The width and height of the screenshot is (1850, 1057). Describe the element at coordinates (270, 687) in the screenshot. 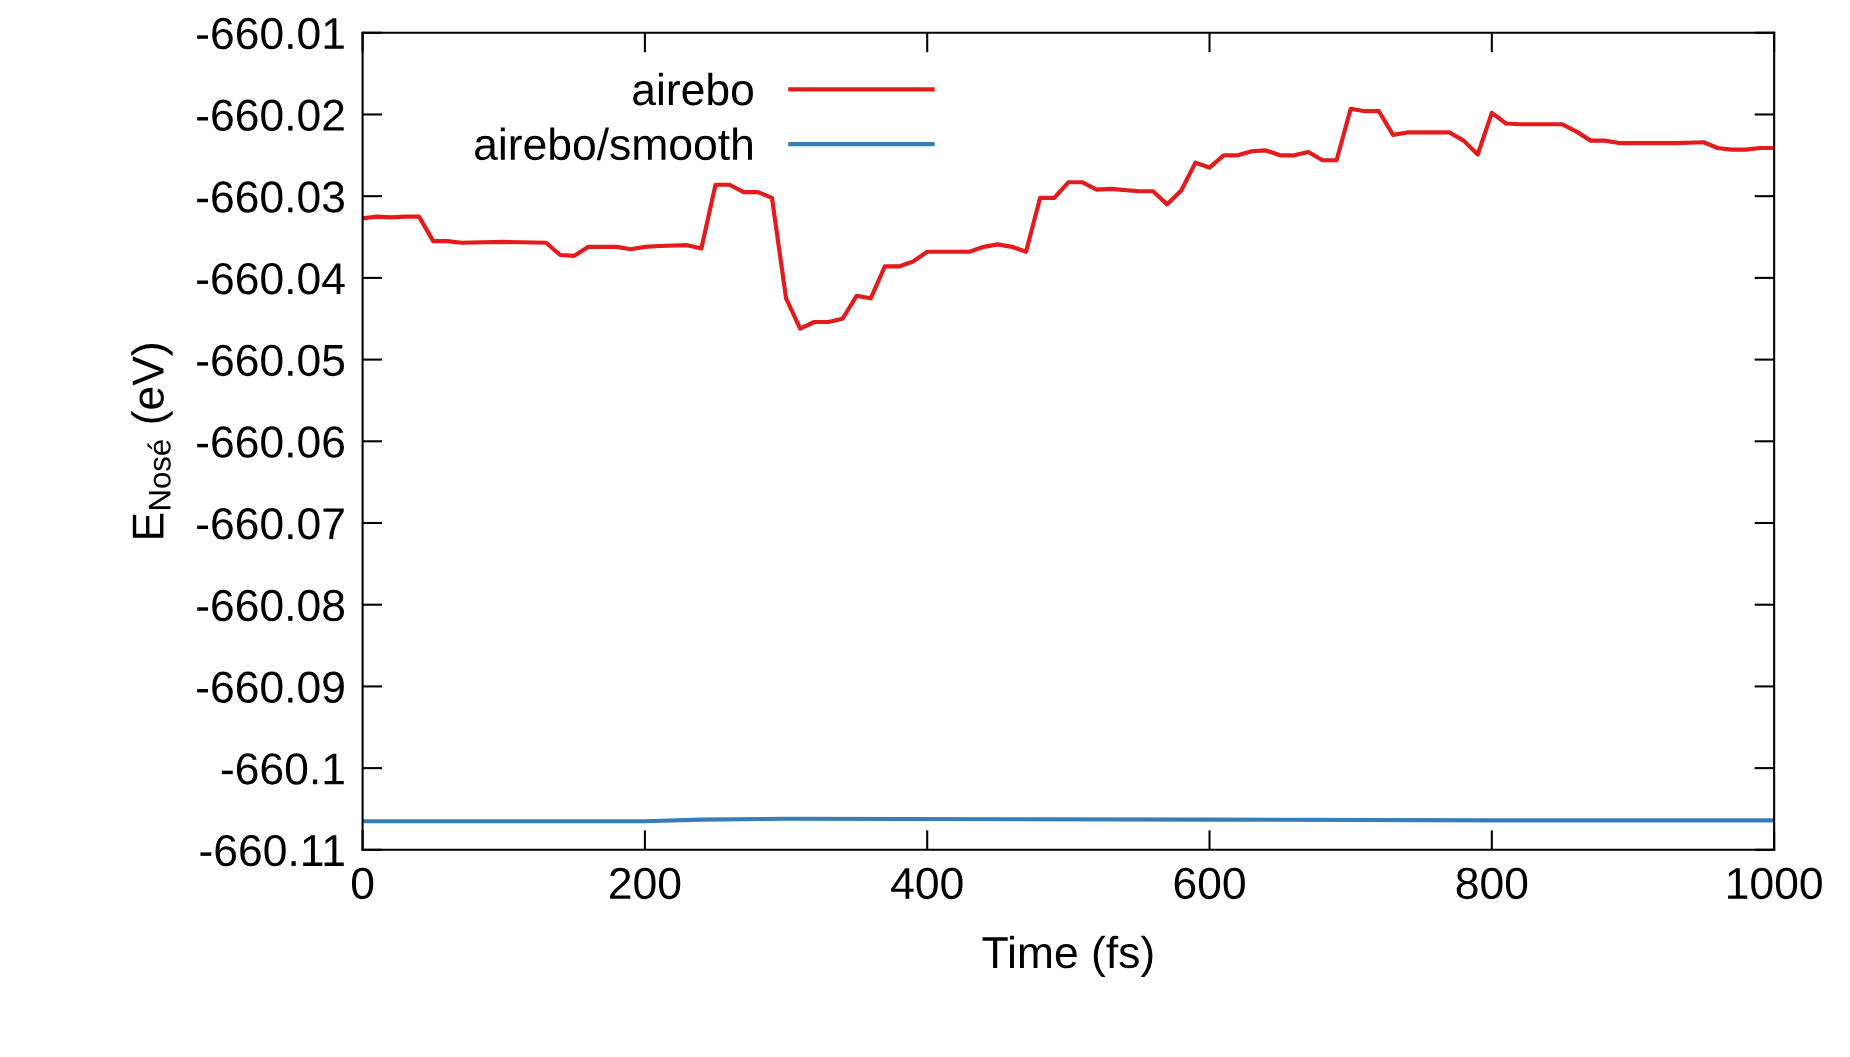

I see `y-tick-label: -660.09` at that location.